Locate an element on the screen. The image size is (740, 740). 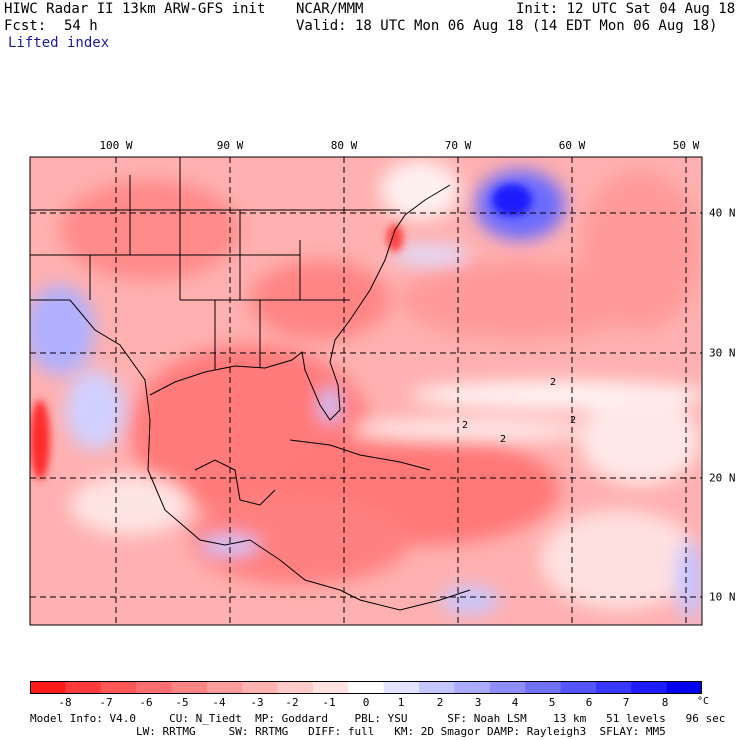
lon-label-100w: 100 W is located at coordinates (116, 145).